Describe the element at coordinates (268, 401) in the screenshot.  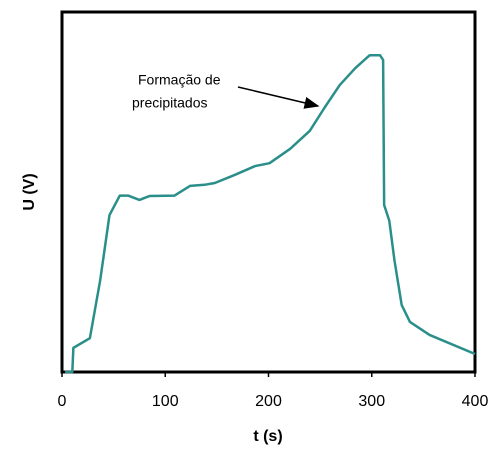
I see `x-tick-label: 200` at that location.